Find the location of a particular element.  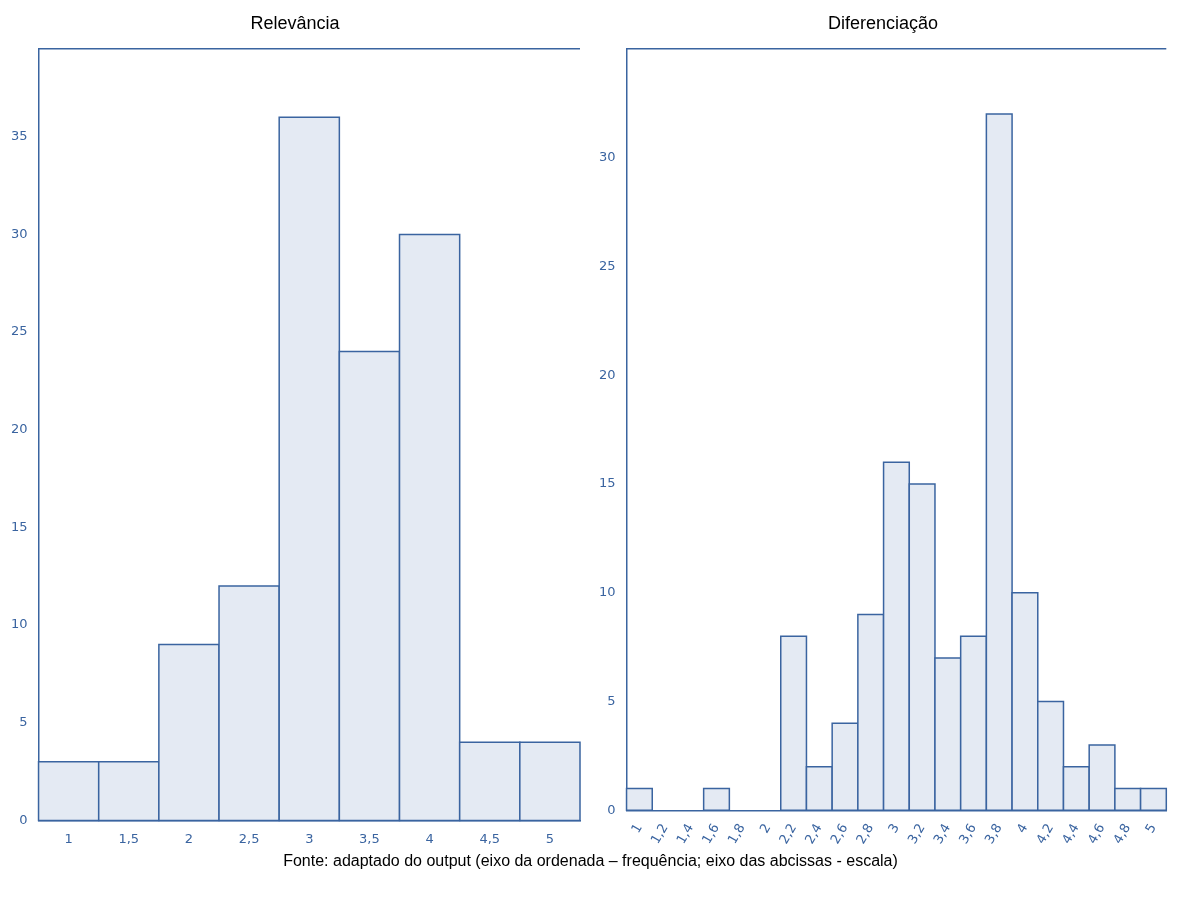

source-note: Fonte: adaptado do output (eixo da ordenada – frequência; eixo das abcissas - escala) is located at coordinates (590, 861).